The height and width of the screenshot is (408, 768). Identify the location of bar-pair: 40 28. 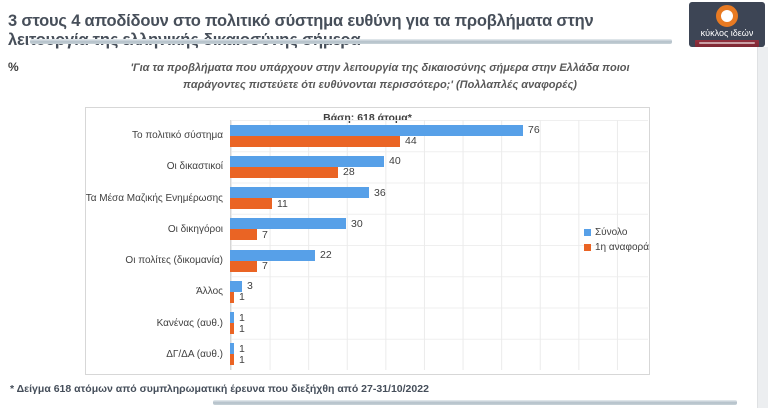
(315, 167).